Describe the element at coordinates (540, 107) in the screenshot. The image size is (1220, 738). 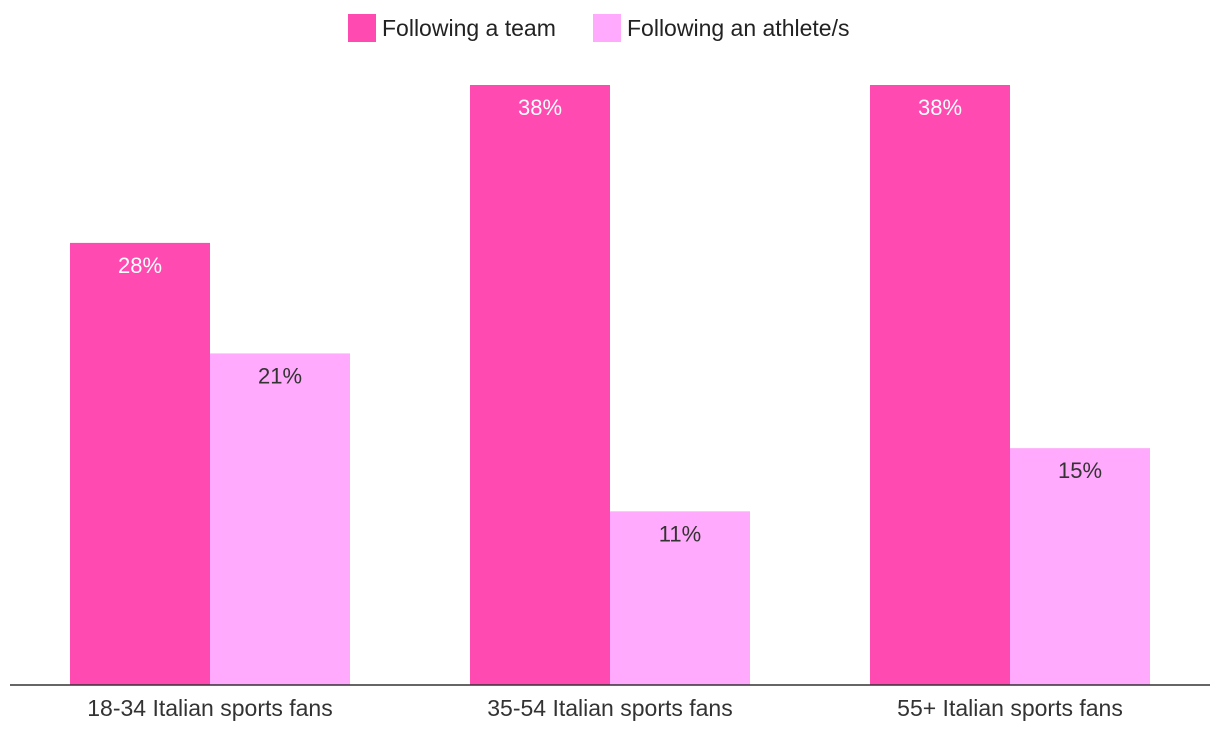
I see `data-label-team-1: 38%` at that location.